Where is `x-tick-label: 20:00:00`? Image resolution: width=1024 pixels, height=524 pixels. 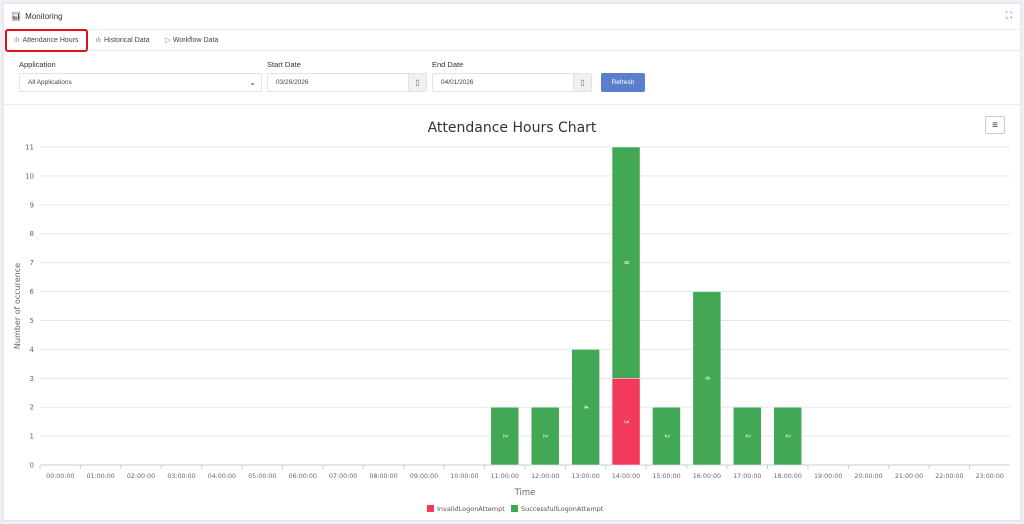 x-tick-label: 20:00:00 is located at coordinates (868, 476).